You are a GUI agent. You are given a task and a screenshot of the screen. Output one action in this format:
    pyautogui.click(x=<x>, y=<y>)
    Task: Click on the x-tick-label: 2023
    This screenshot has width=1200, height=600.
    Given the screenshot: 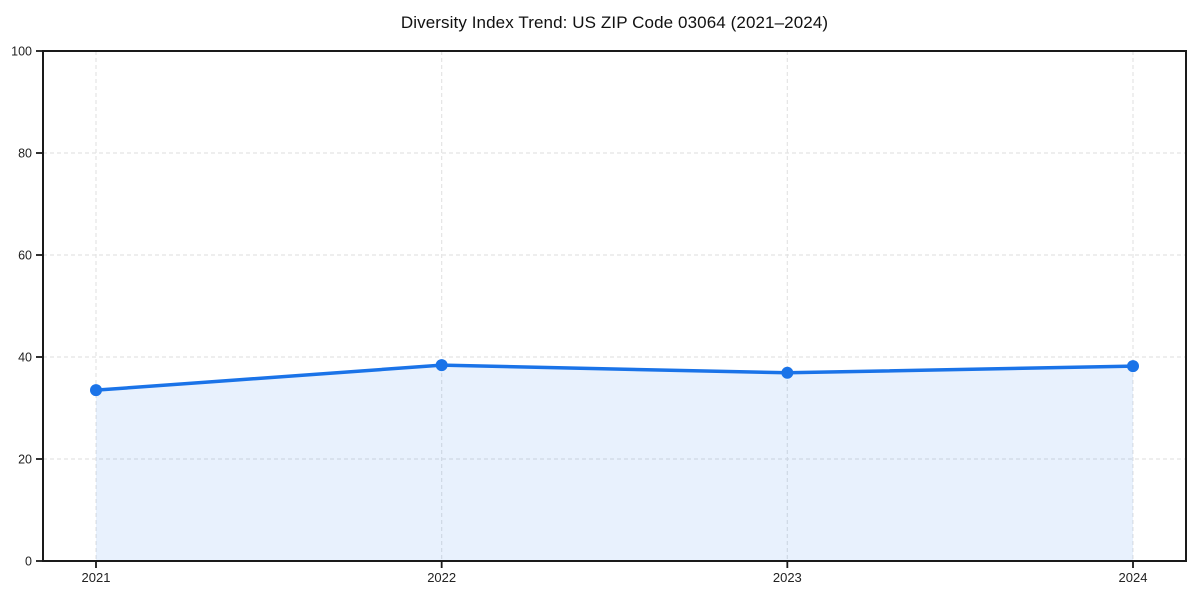 What is the action you would take?
    pyautogui.click(x=787, y=577)
    